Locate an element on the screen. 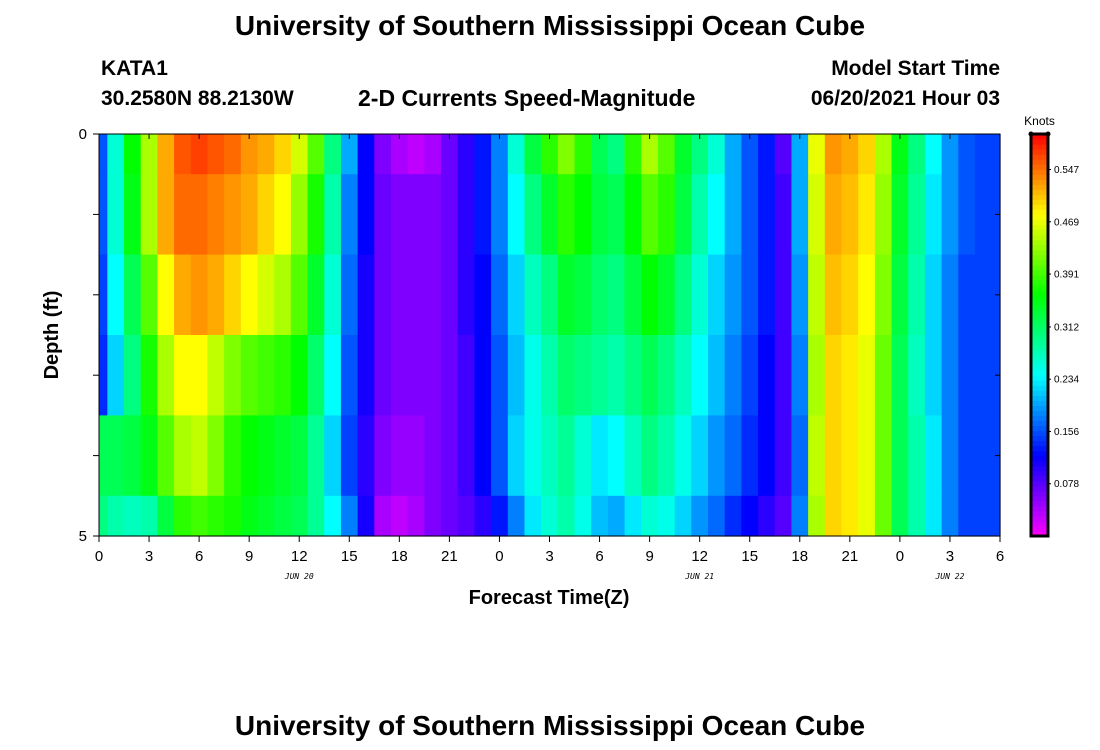  colorbar-corner is located at coordinates (1048, 134).